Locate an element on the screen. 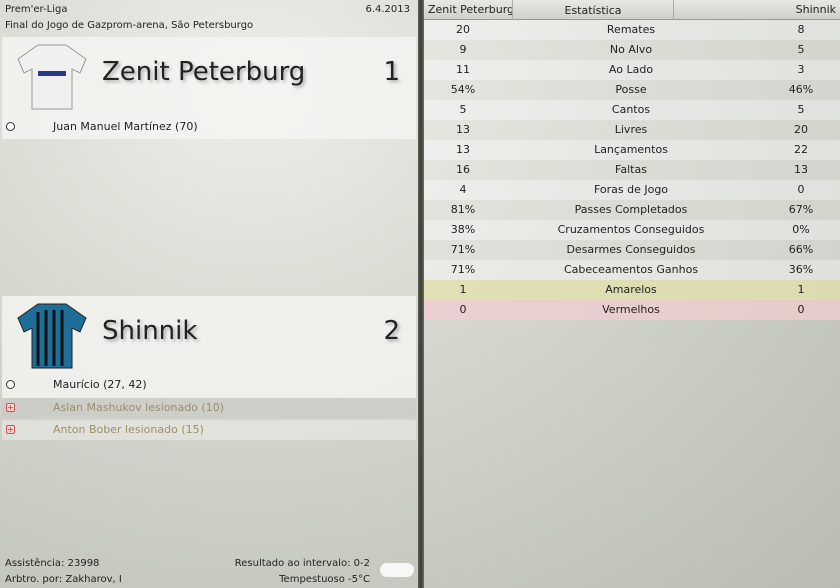 This screenshot has height=588, width=840. stat-label: Posse is located at coordinates (631, 89).